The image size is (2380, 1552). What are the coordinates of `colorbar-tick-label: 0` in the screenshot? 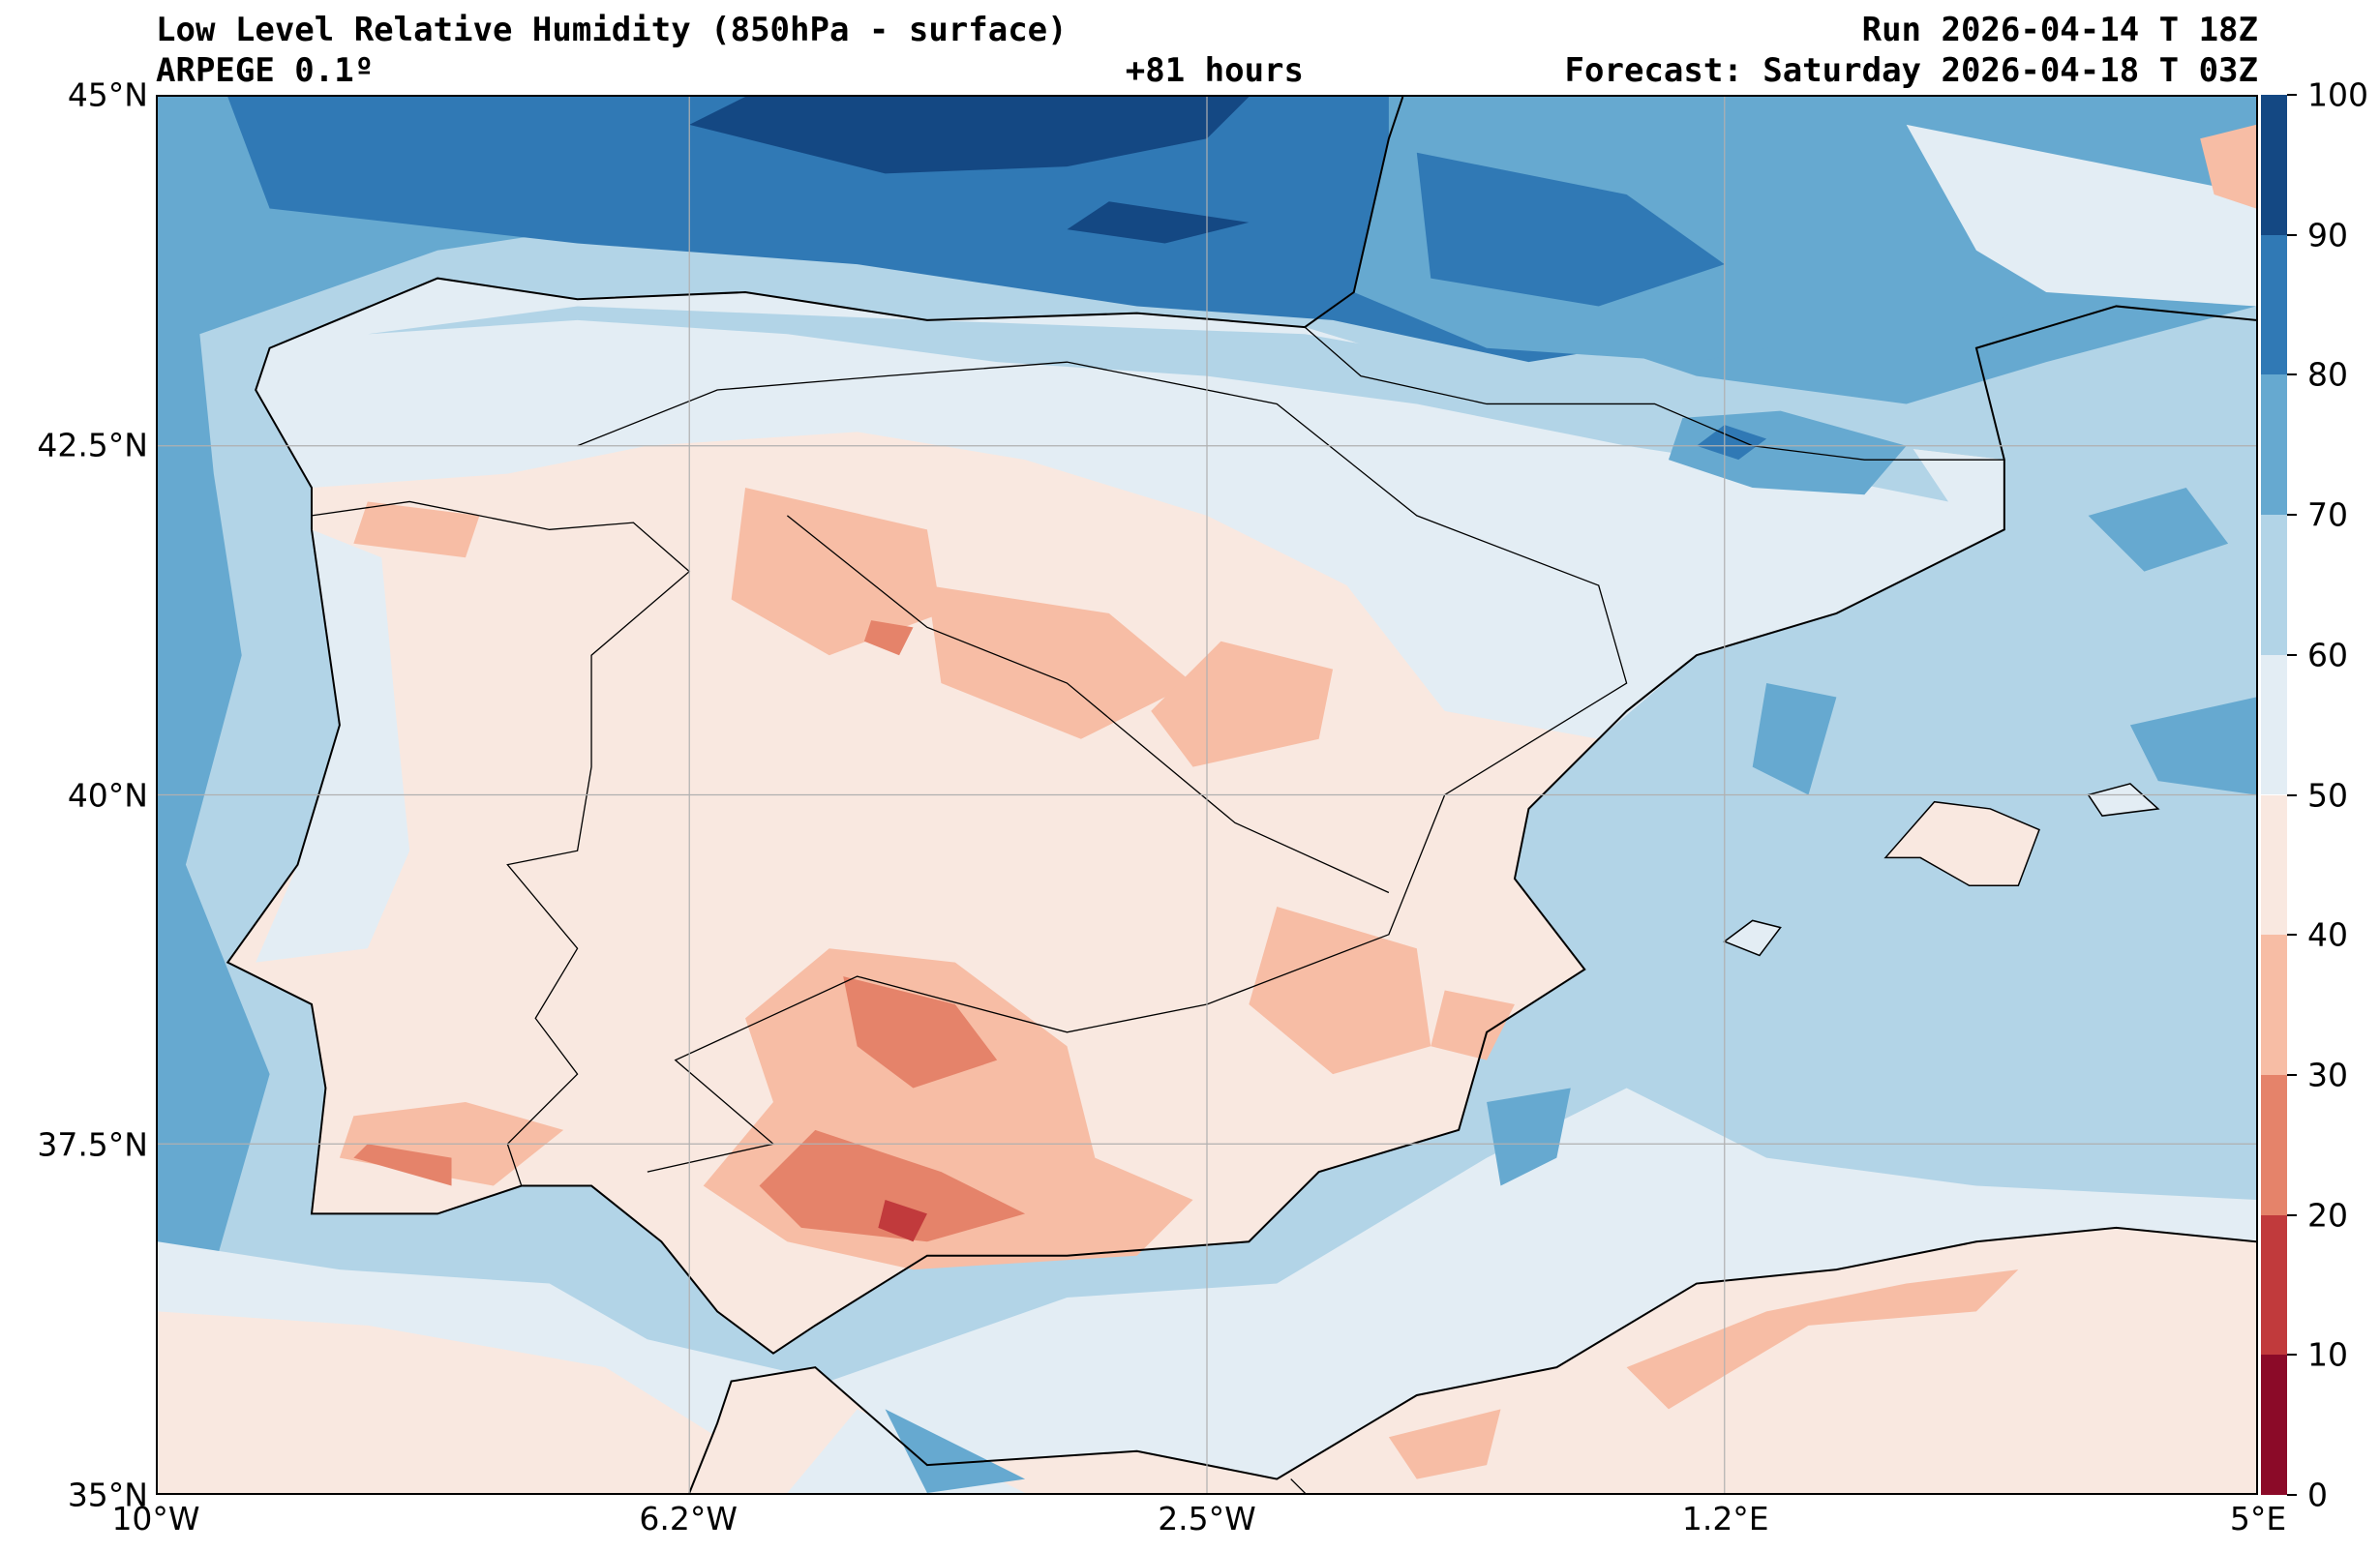 It's located at (2317, 1495).